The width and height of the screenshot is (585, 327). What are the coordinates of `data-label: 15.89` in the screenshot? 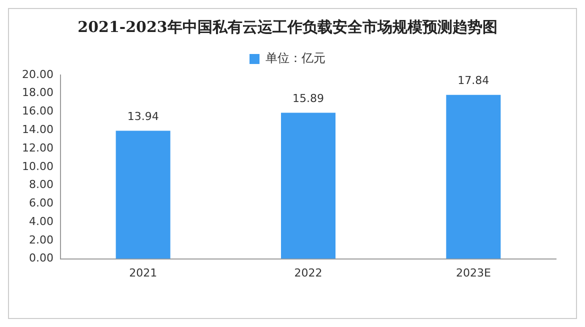 It's located at (308, 99).